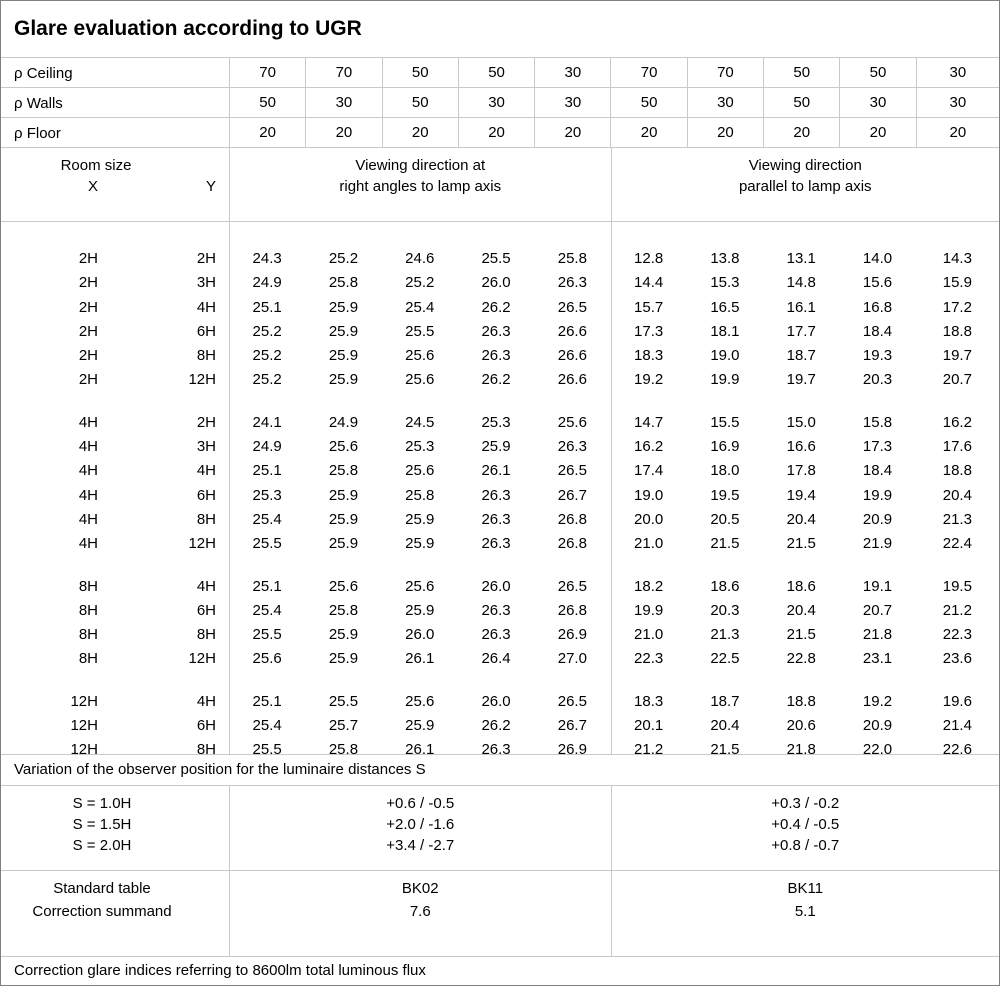 The image size is (1000, 1000). What do you see at coordinates (957, 495) in the screenshot?
I see `ugr-value-parallel: 20.4` at bounding box center [957, 495].